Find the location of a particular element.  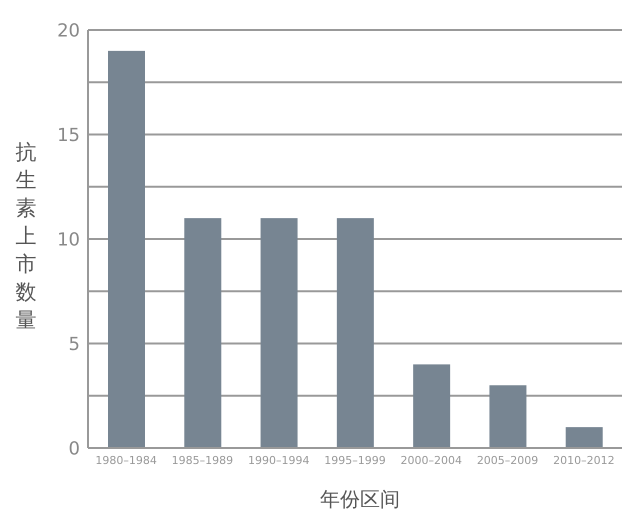

x-tick-label: 1985–1989 is located at coordinates (203, 460).